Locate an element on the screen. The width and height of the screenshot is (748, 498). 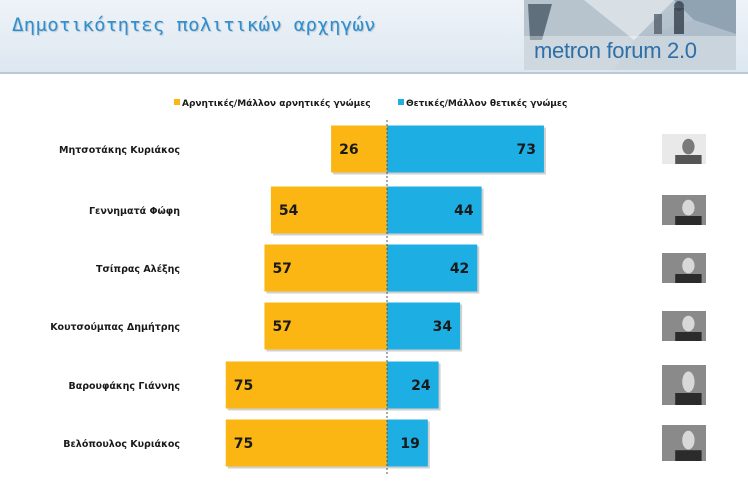
logo-text: metron forum 2.0 is located at coordinates (615, 50).